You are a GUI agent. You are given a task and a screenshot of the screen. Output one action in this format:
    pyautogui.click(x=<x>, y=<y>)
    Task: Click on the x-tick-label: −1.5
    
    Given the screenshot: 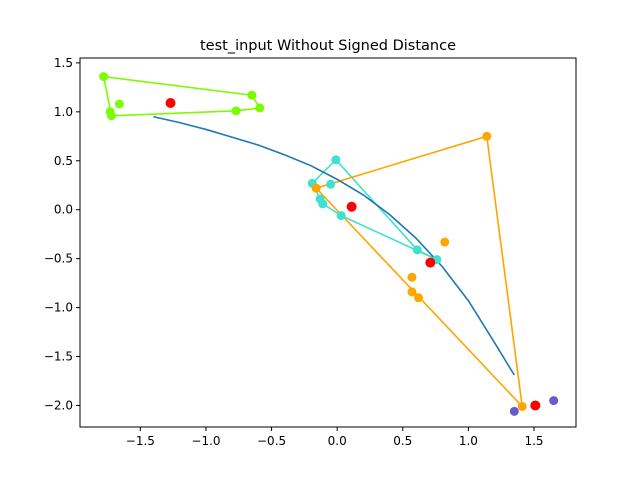 What is the action you would take?
    pyautogui.click(x=140, y=441)
    